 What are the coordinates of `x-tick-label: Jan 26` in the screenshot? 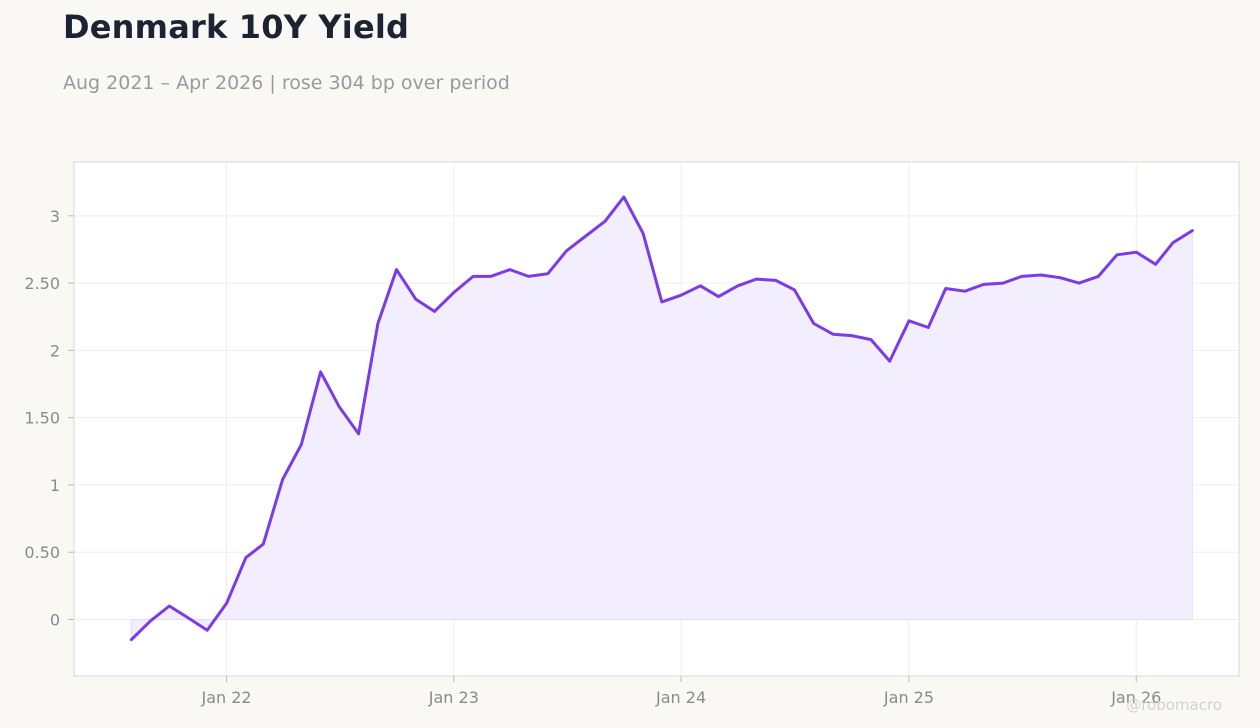 It's located at (1135, 697).